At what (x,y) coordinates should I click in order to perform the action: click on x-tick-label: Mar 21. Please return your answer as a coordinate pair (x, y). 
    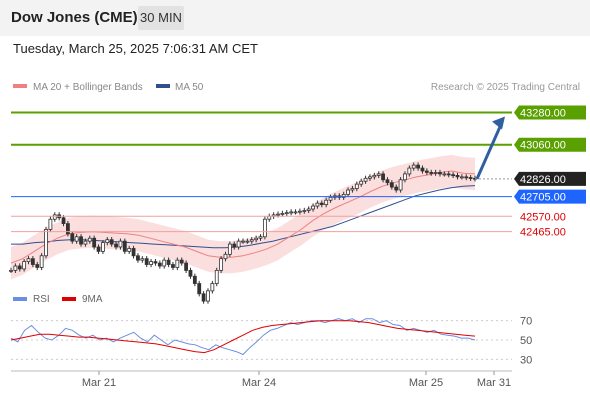
    Looking at the image, I should click on (99, 383).